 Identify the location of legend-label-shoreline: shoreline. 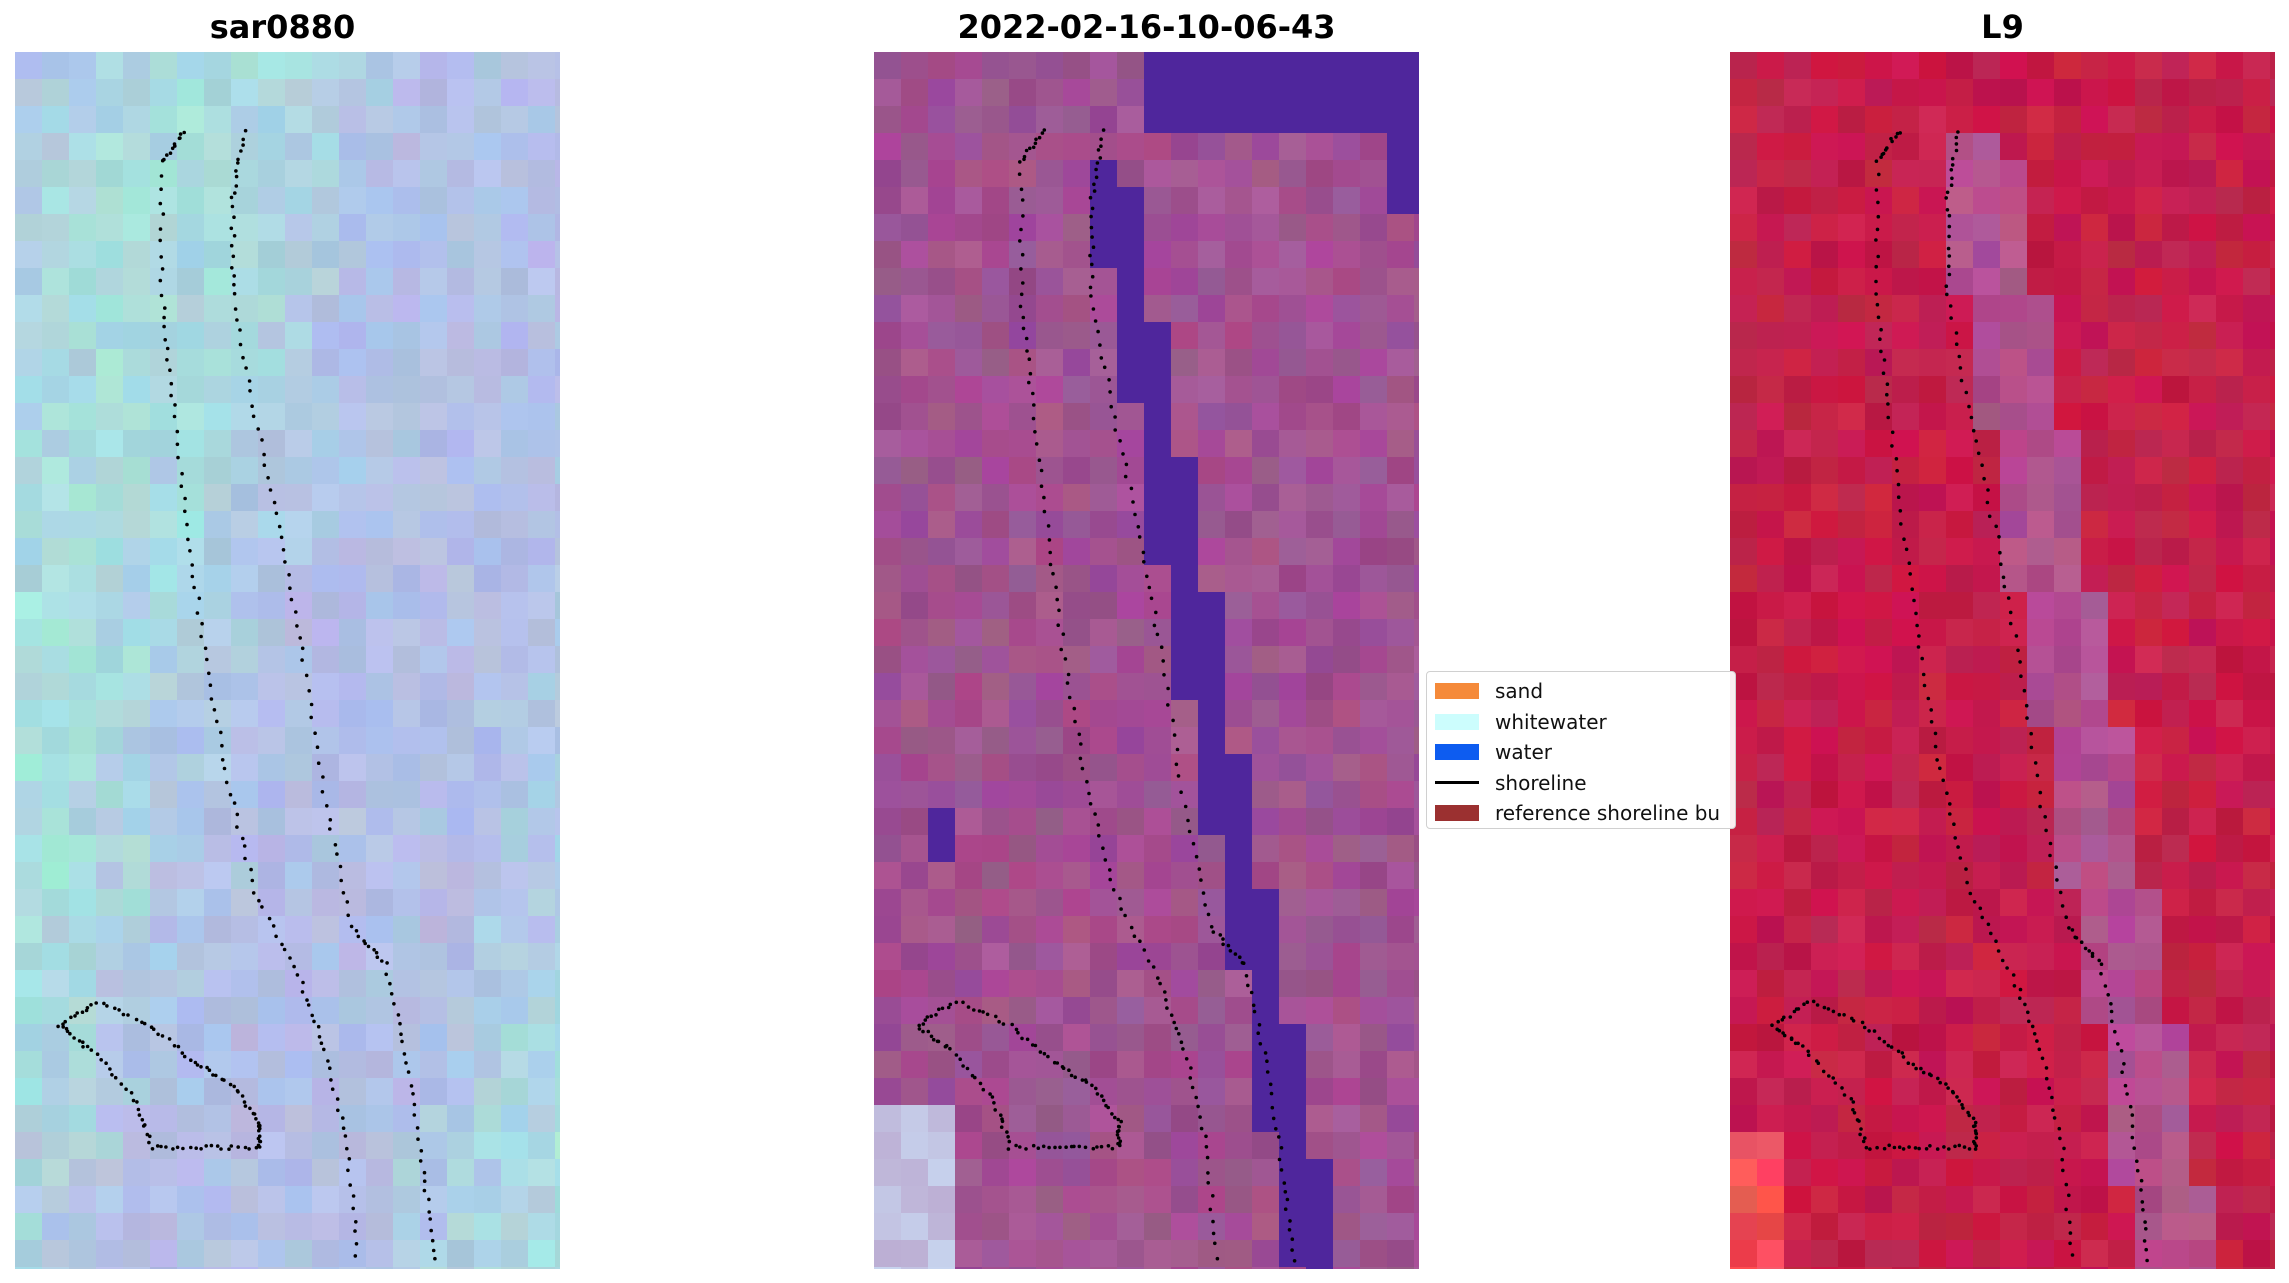
(1541, 782).